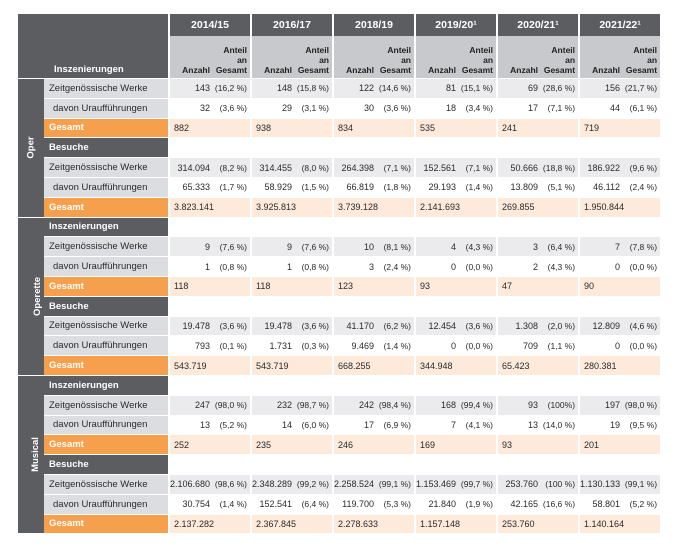  Describe the element at coordinates (560, 345) in the screenshot. I see `share-cell: (1,1 %)` at that location.